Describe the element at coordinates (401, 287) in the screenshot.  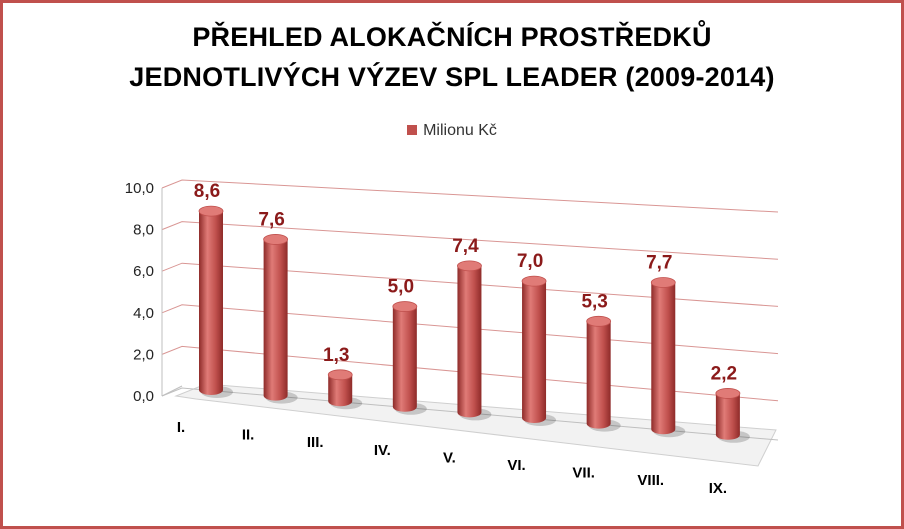
I see `data-label: 5,0` at that location.